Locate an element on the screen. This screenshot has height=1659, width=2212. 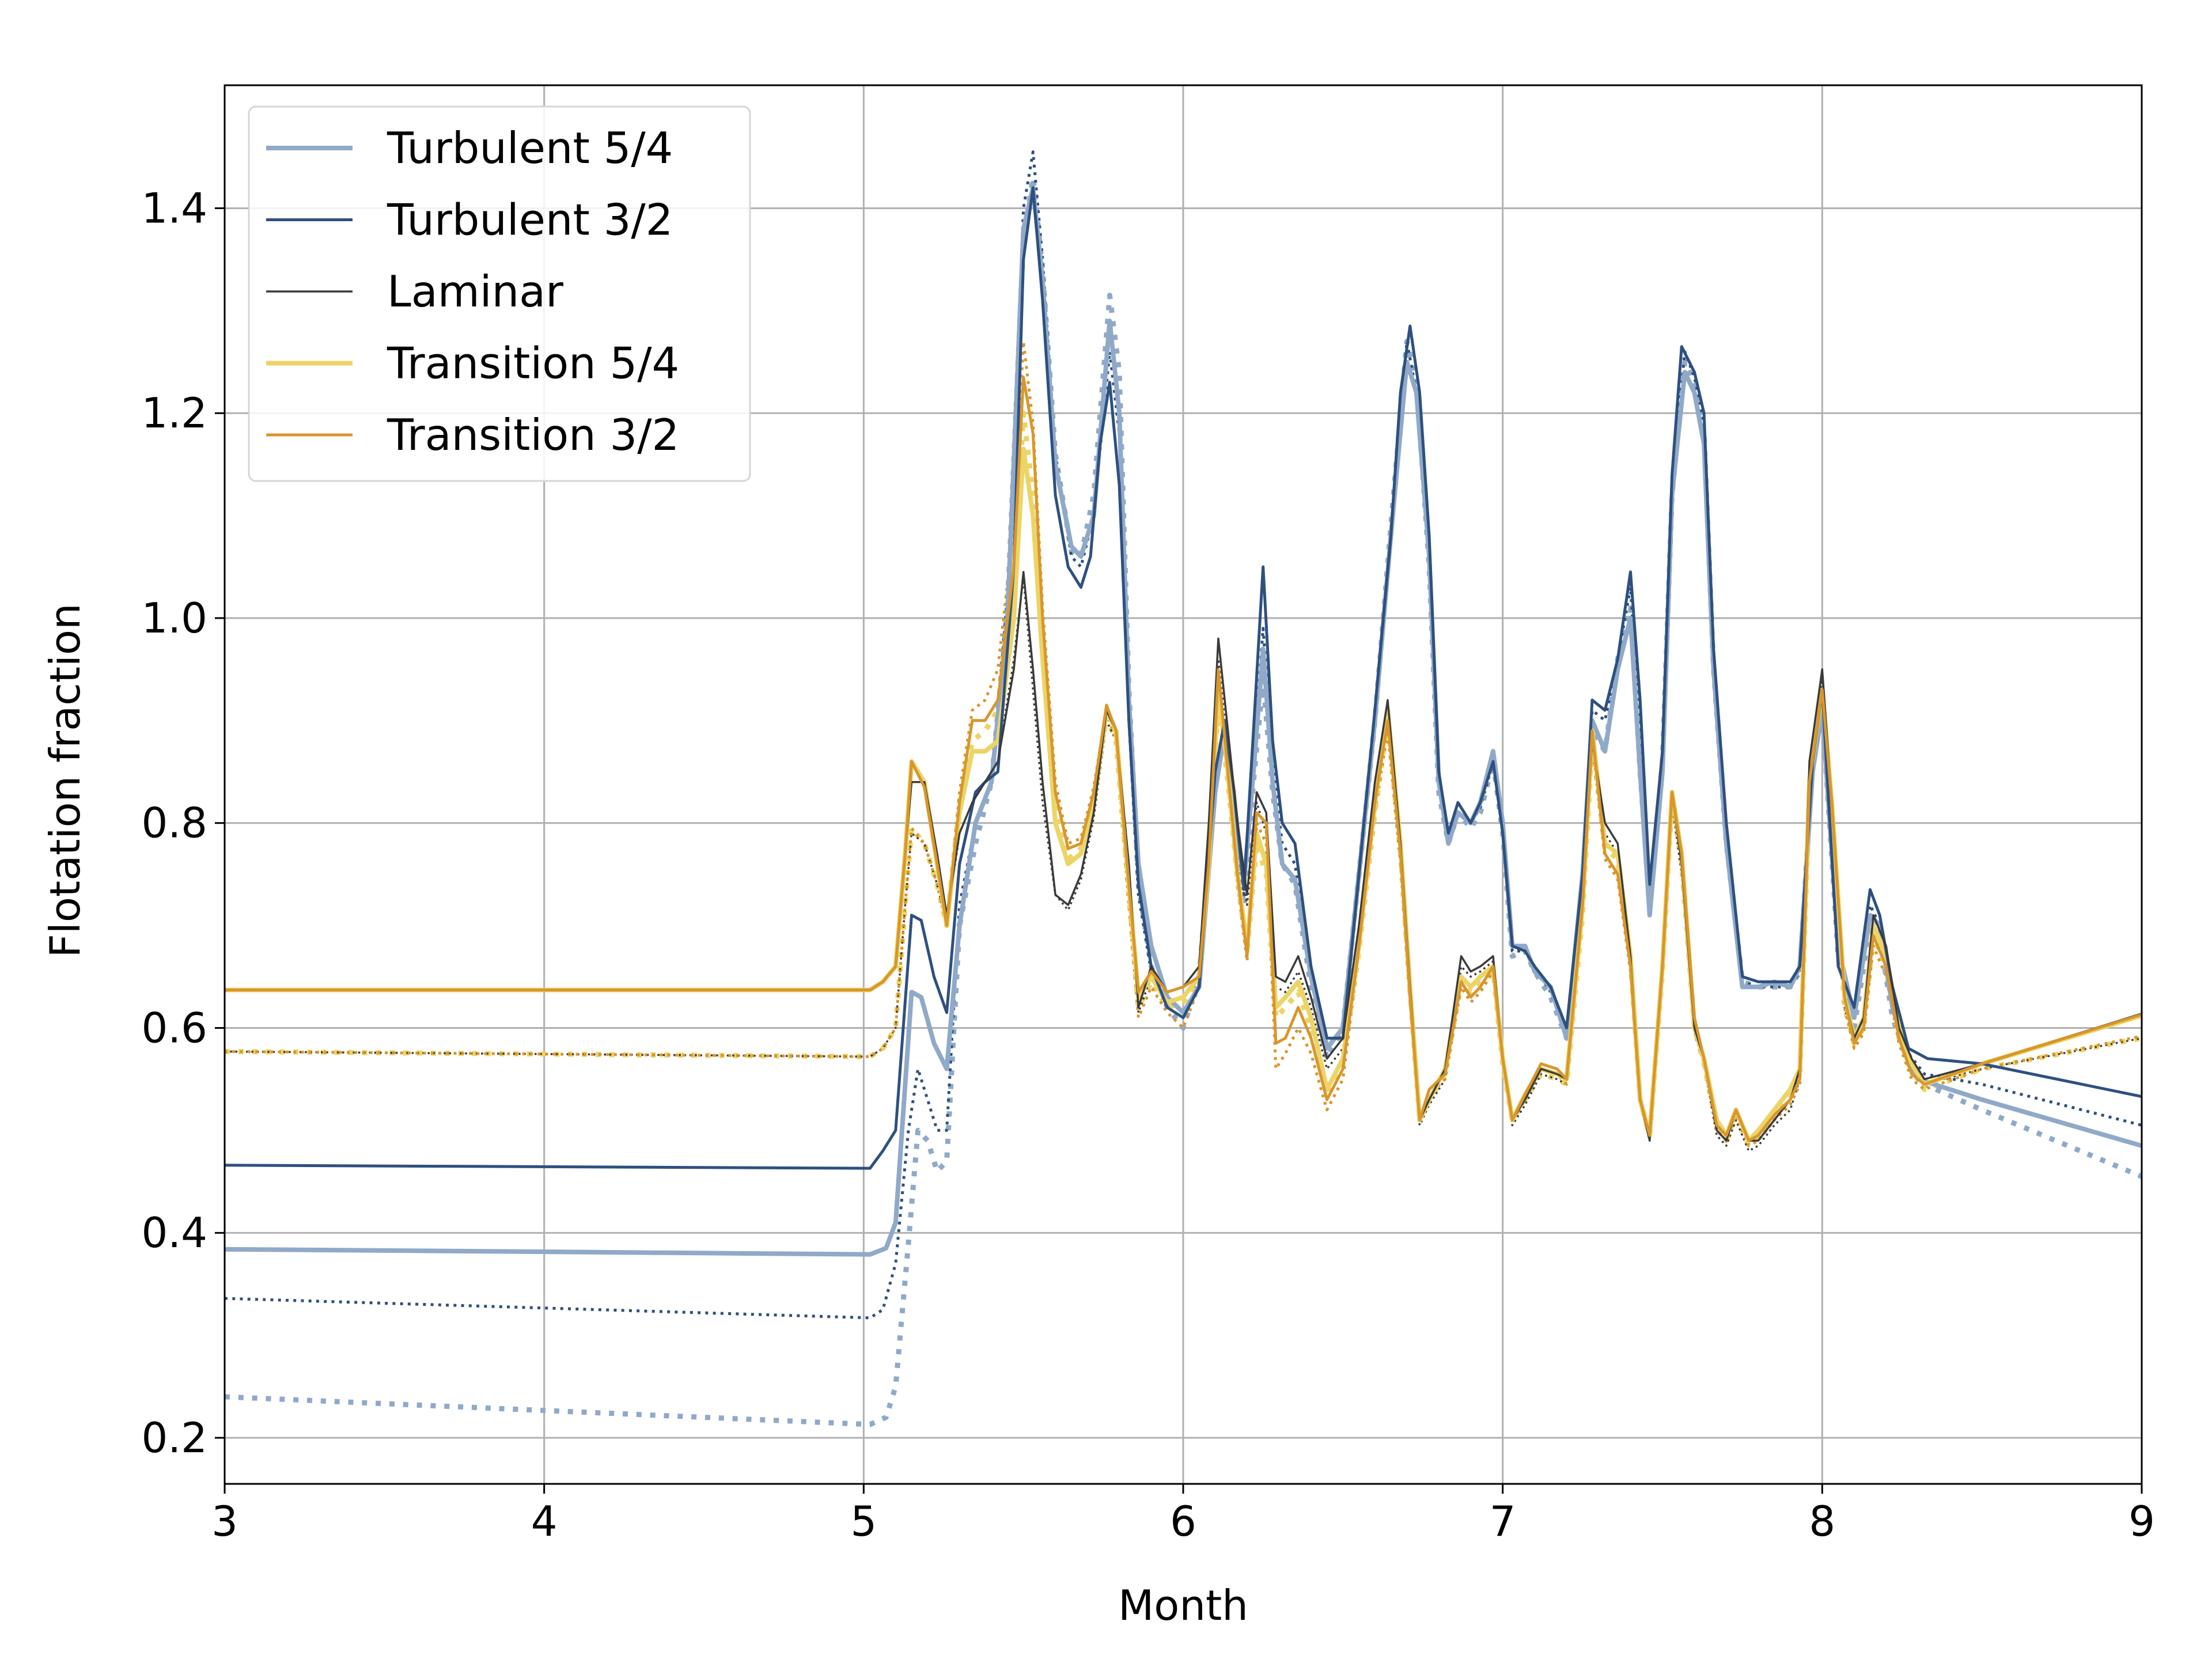
x-axis-ticks: 3 4 5 6 7 8 9 is located at coordinates (1183, 1515).